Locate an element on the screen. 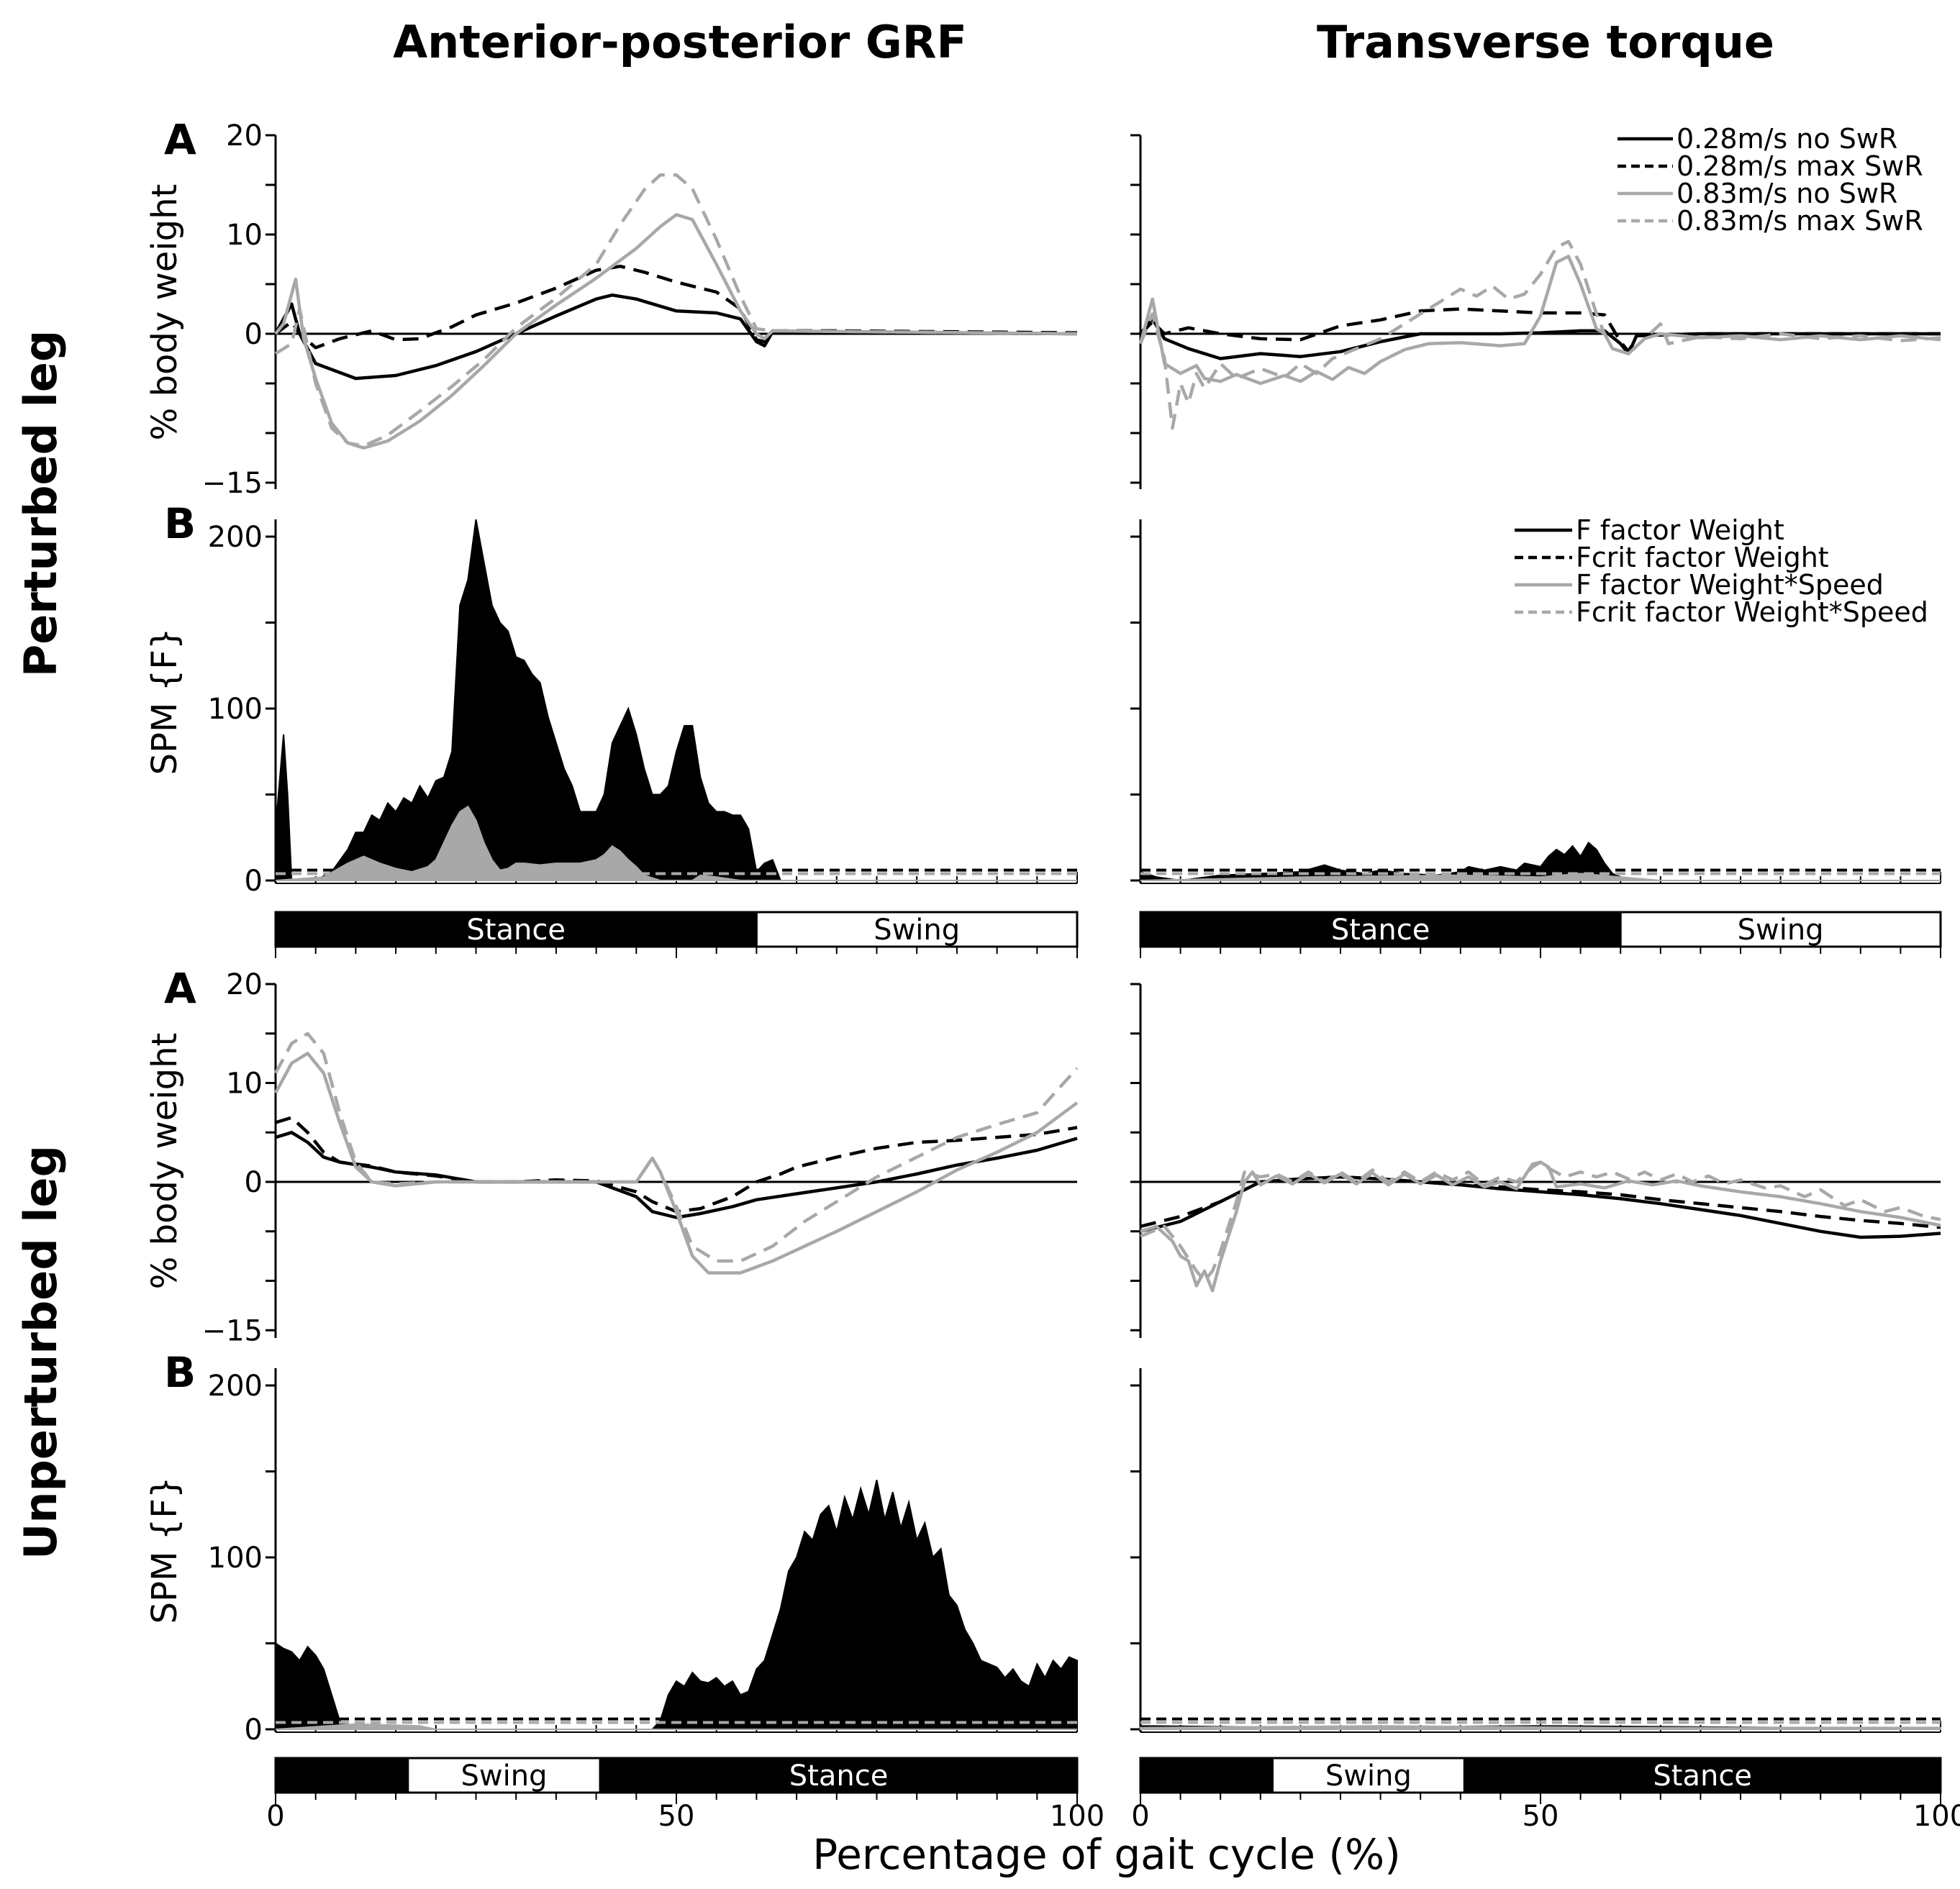 This screenshot has width=1960, height=1889. panel-unpert-ap-A: 20 10 0 −15 A % body weight is located at coordinates (612, 1155).